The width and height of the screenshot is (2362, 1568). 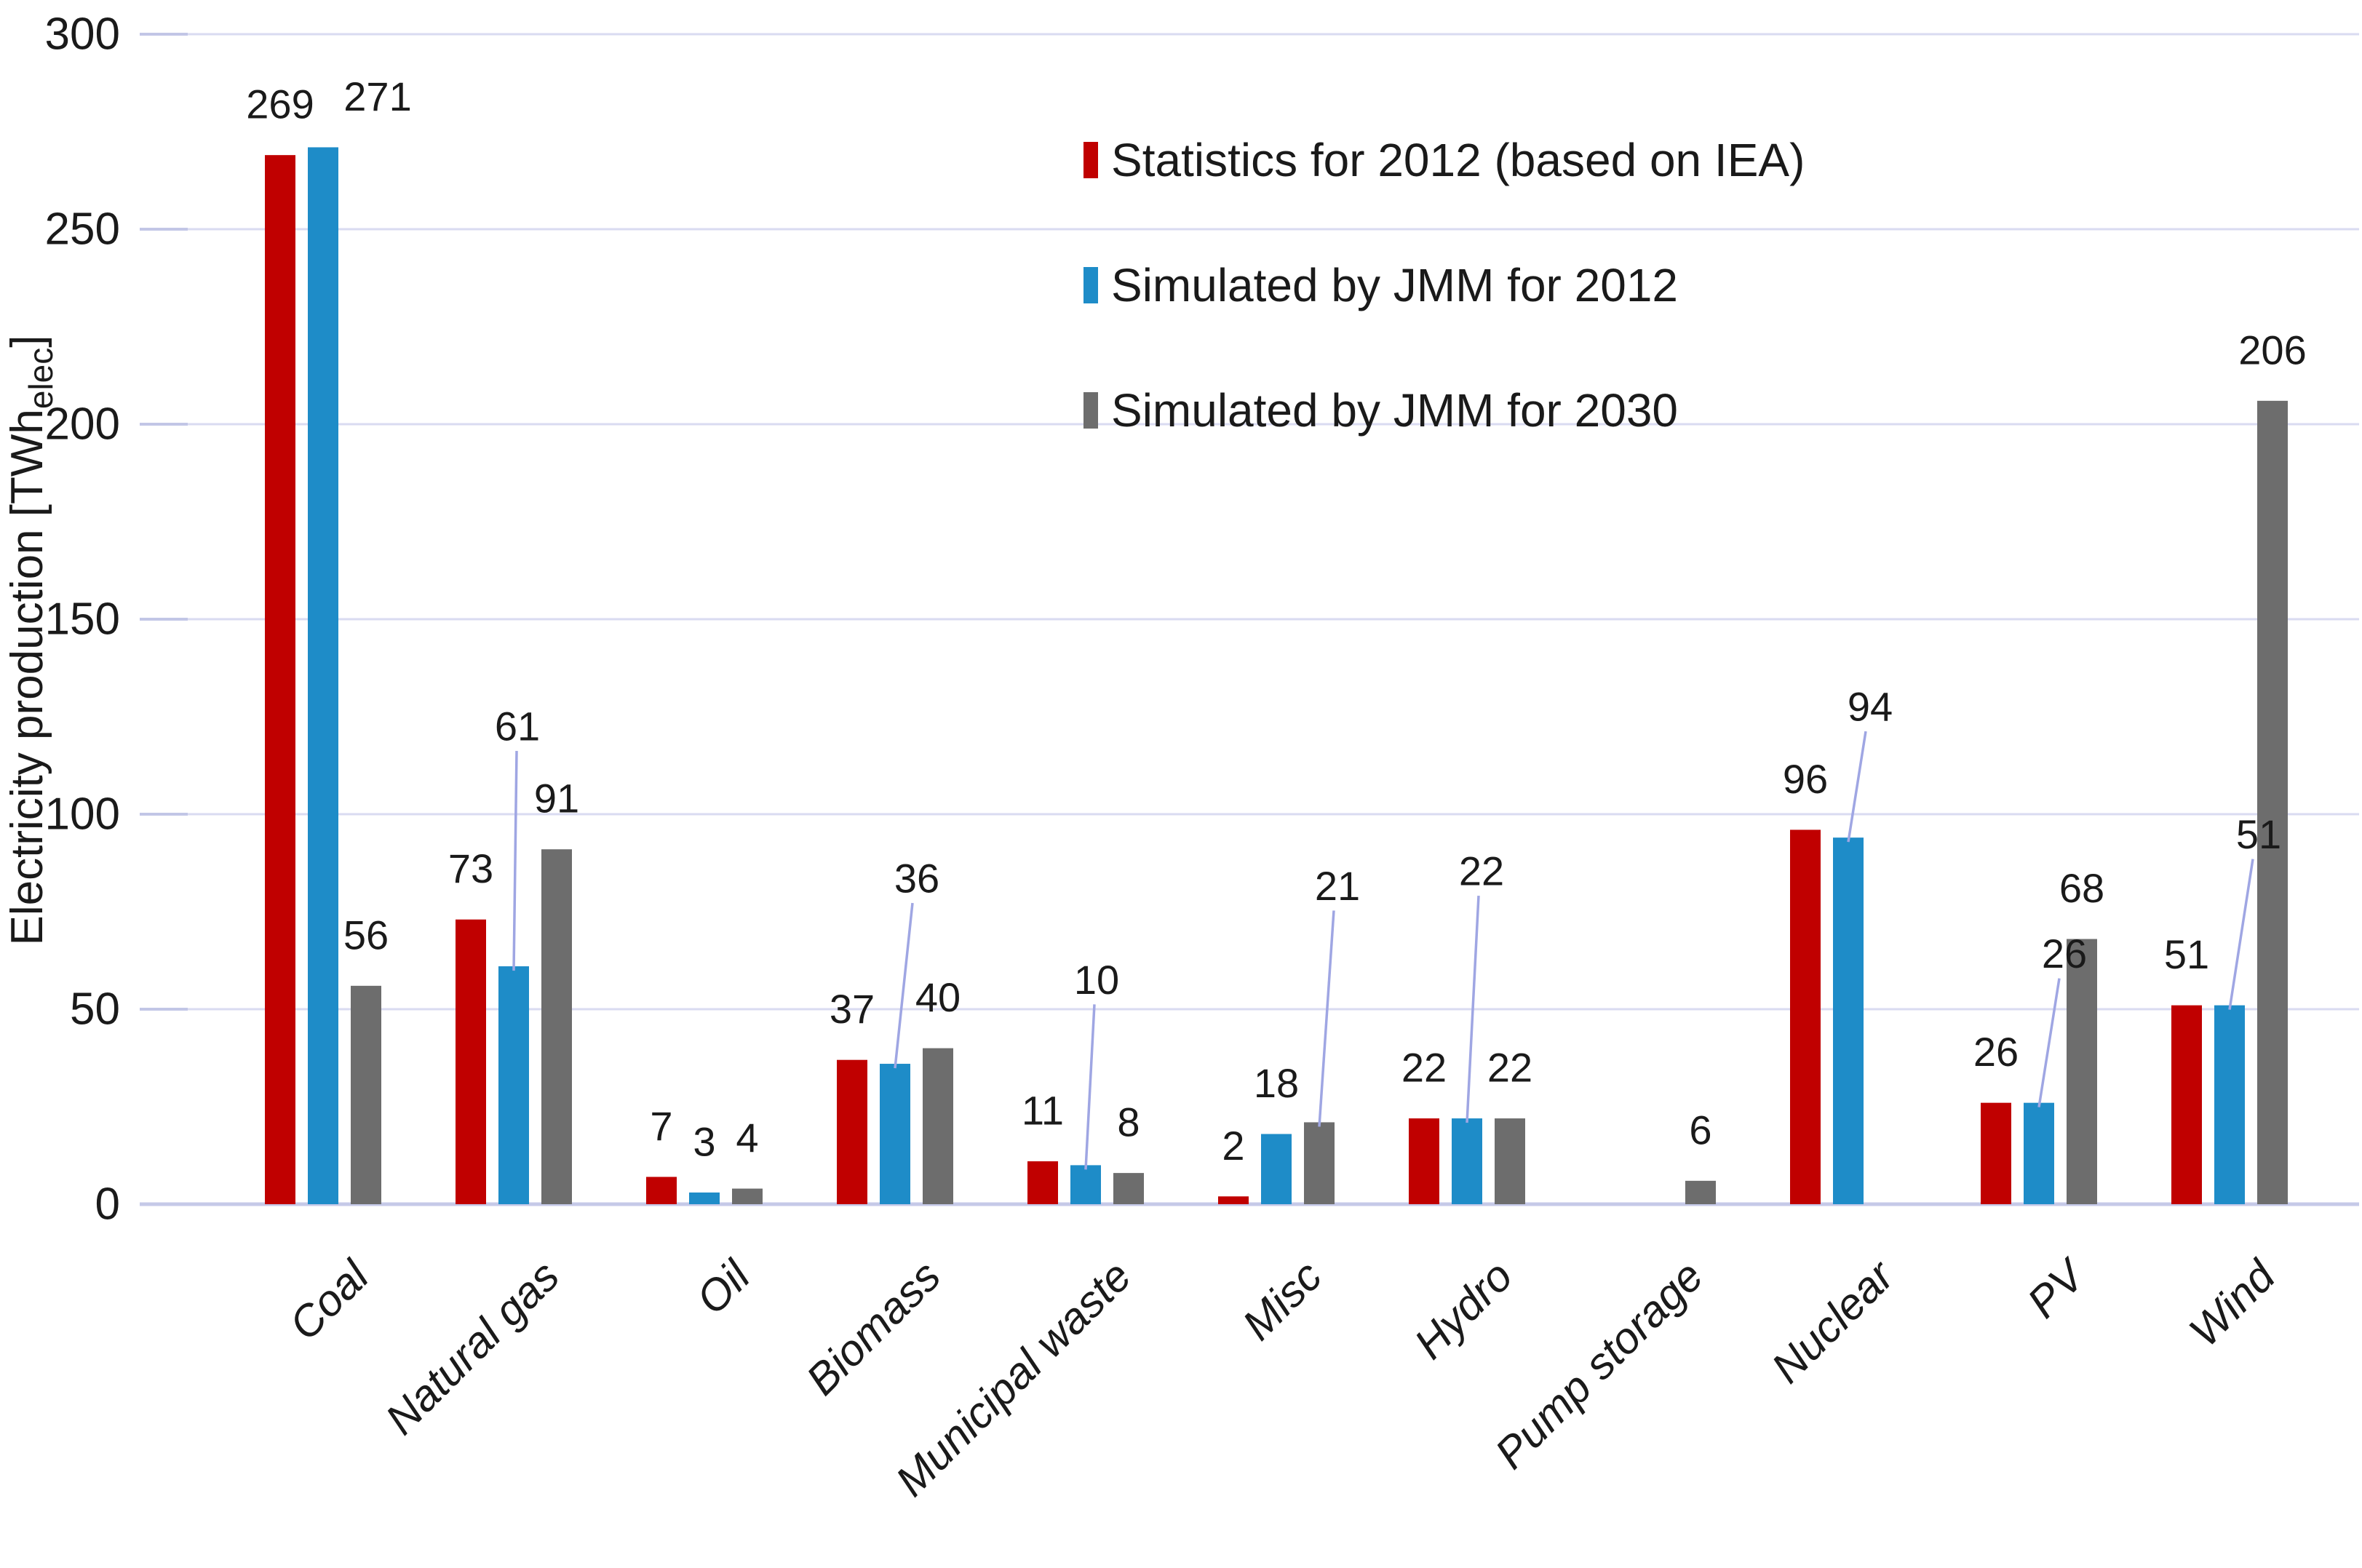 I want to click on data-label-oil-series0: 7, so click(x=661, y=1126).